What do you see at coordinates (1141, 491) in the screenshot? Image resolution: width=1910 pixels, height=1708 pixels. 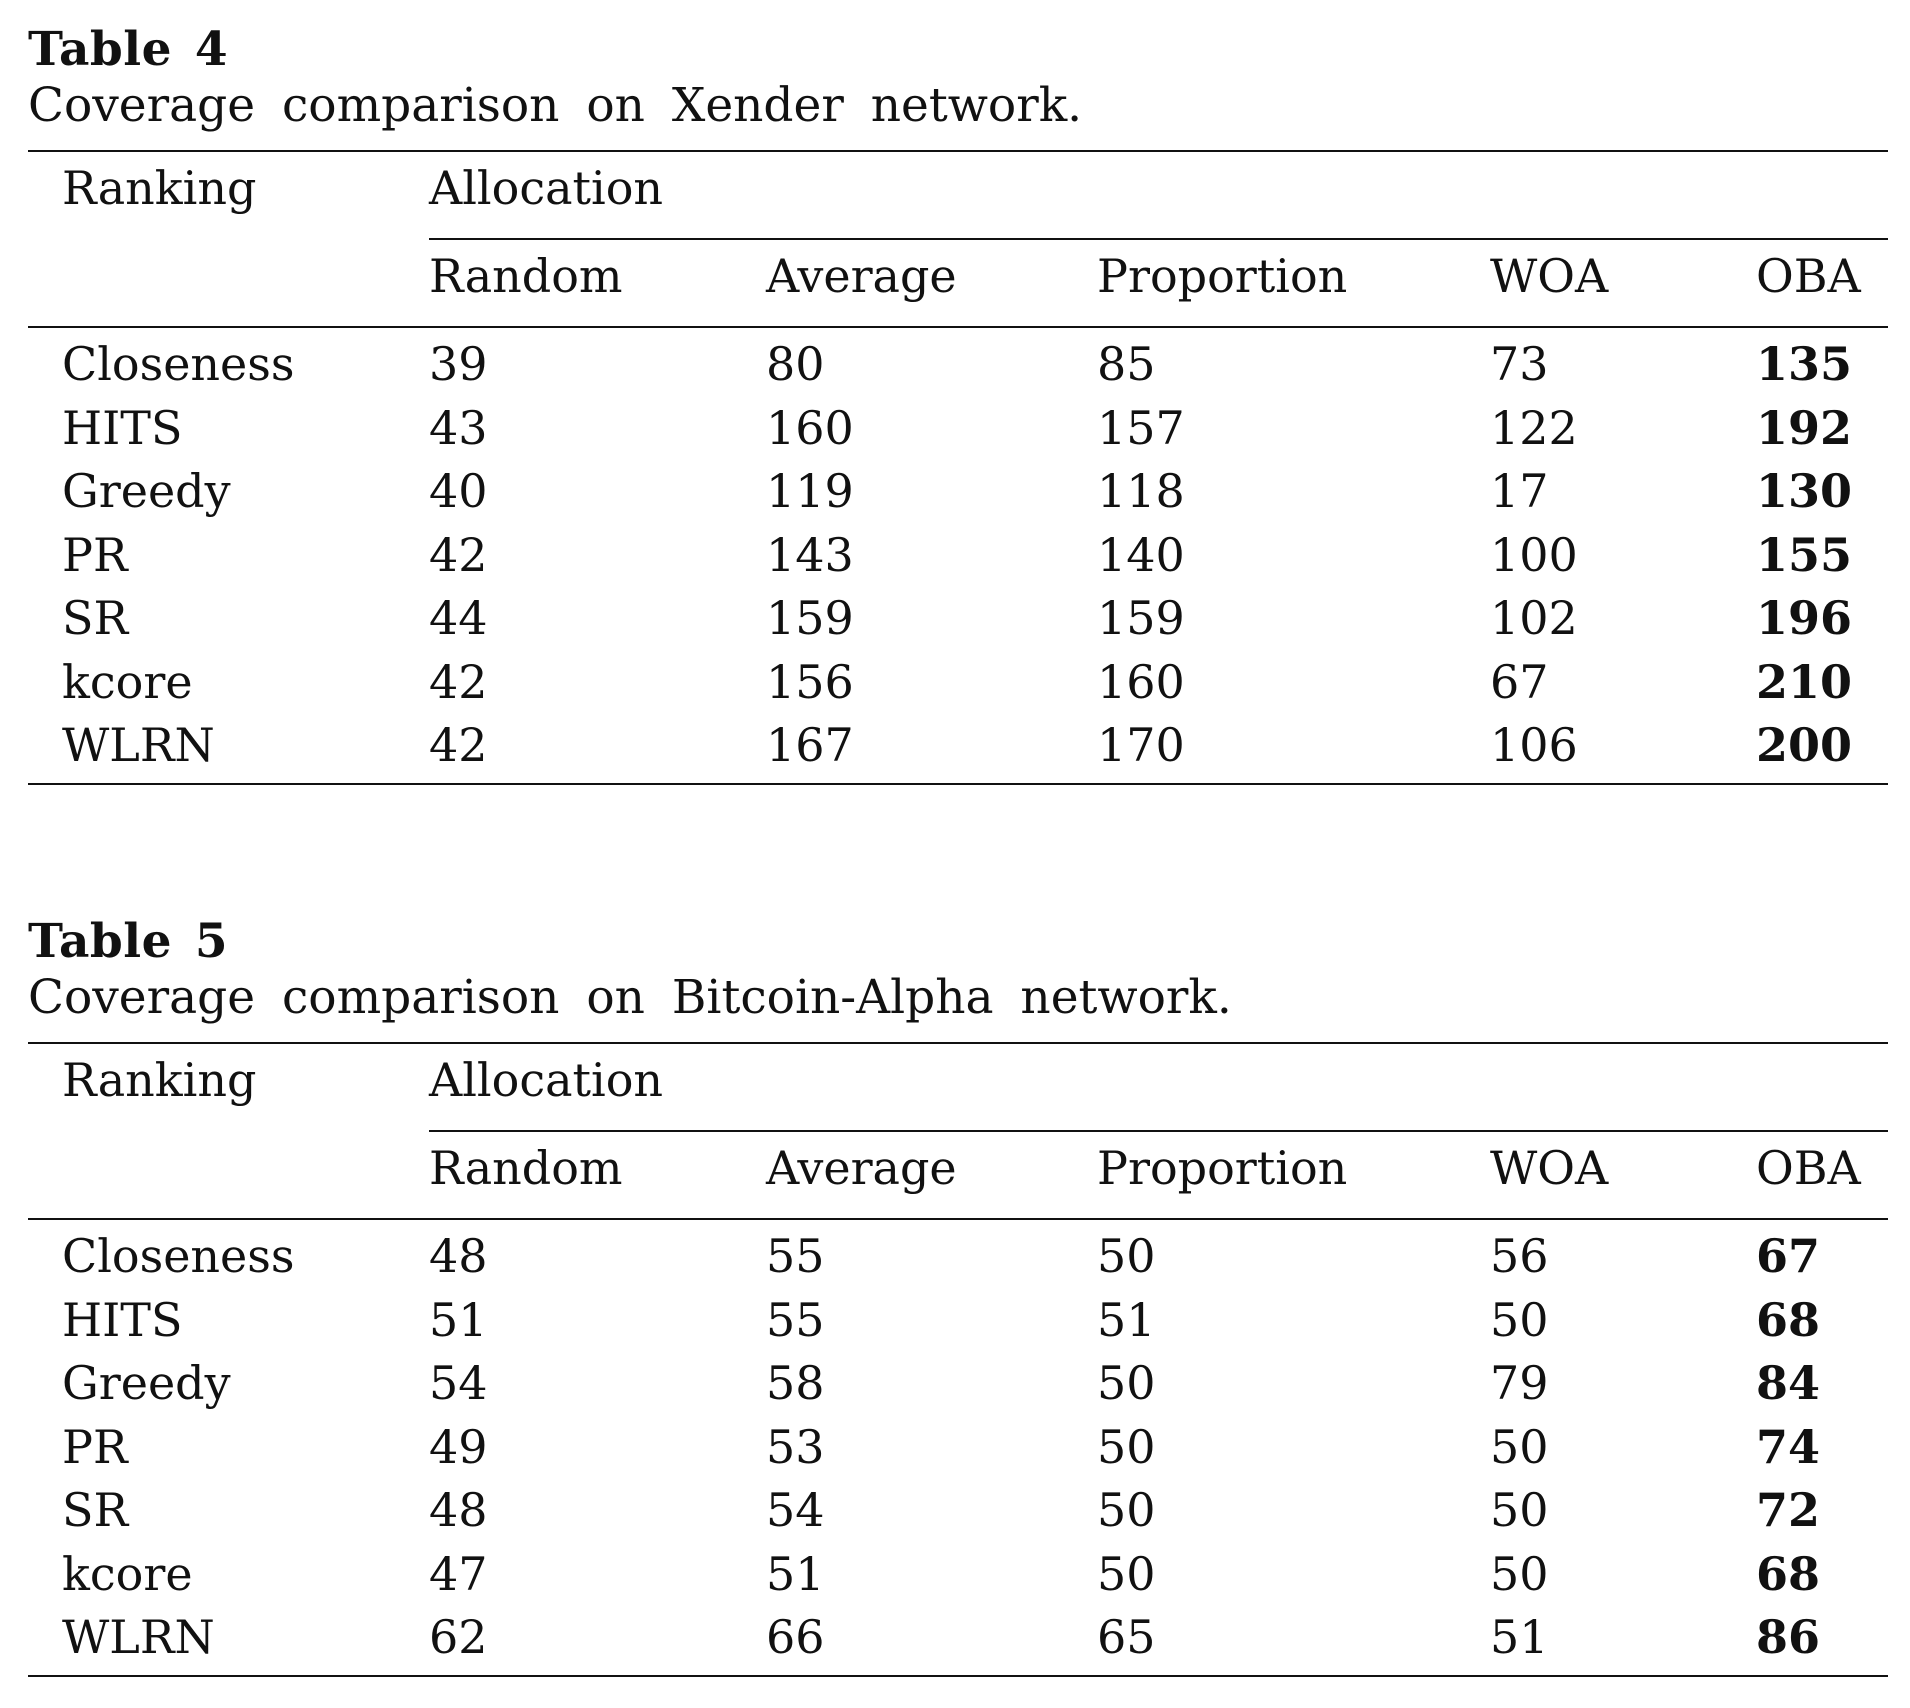 I see `table-cell: 118` at bounding box center [1141, 491].